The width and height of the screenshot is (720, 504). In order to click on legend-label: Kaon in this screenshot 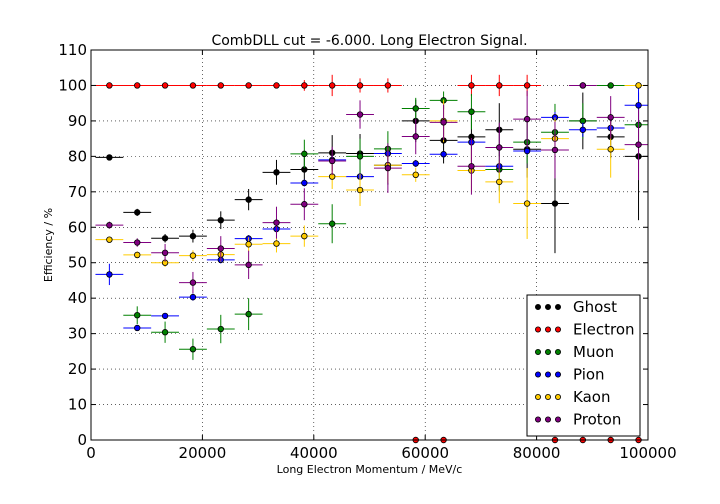, I will do `click(591, 397)`.